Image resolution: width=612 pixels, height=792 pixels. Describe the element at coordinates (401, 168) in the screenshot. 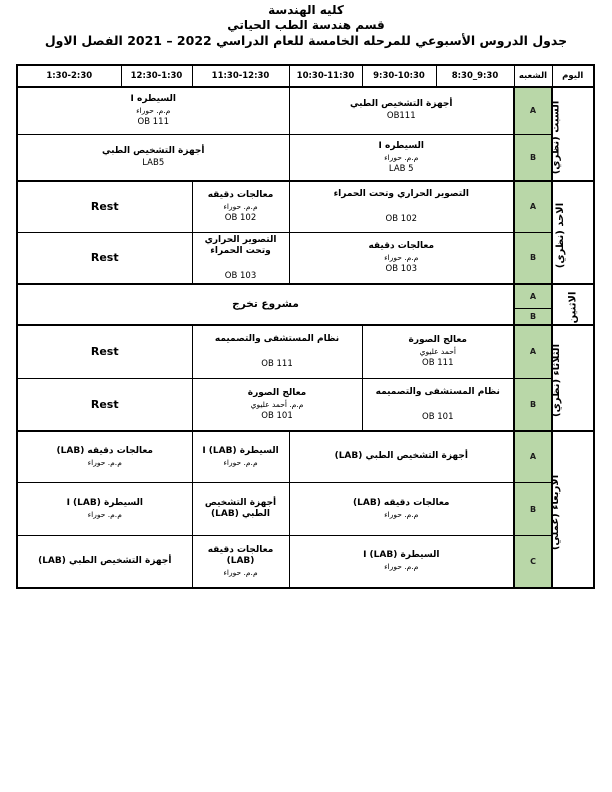

I see `cell-line: LAB 5` at that location.